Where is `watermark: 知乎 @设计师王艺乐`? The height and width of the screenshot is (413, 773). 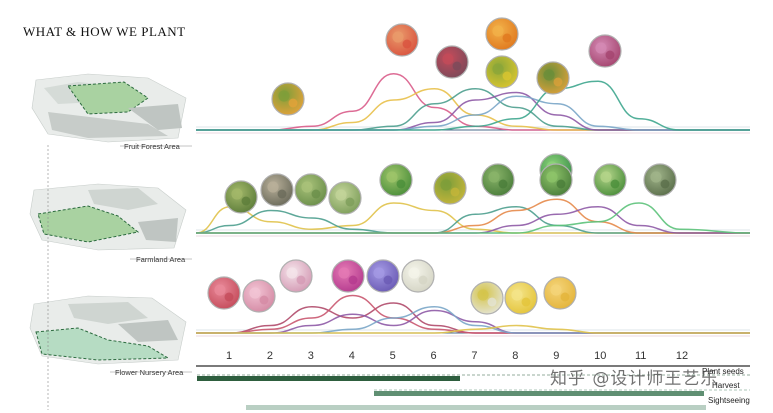
watermark: 知乎 @设计师王艺乐 is located at coordinates (634, 379).